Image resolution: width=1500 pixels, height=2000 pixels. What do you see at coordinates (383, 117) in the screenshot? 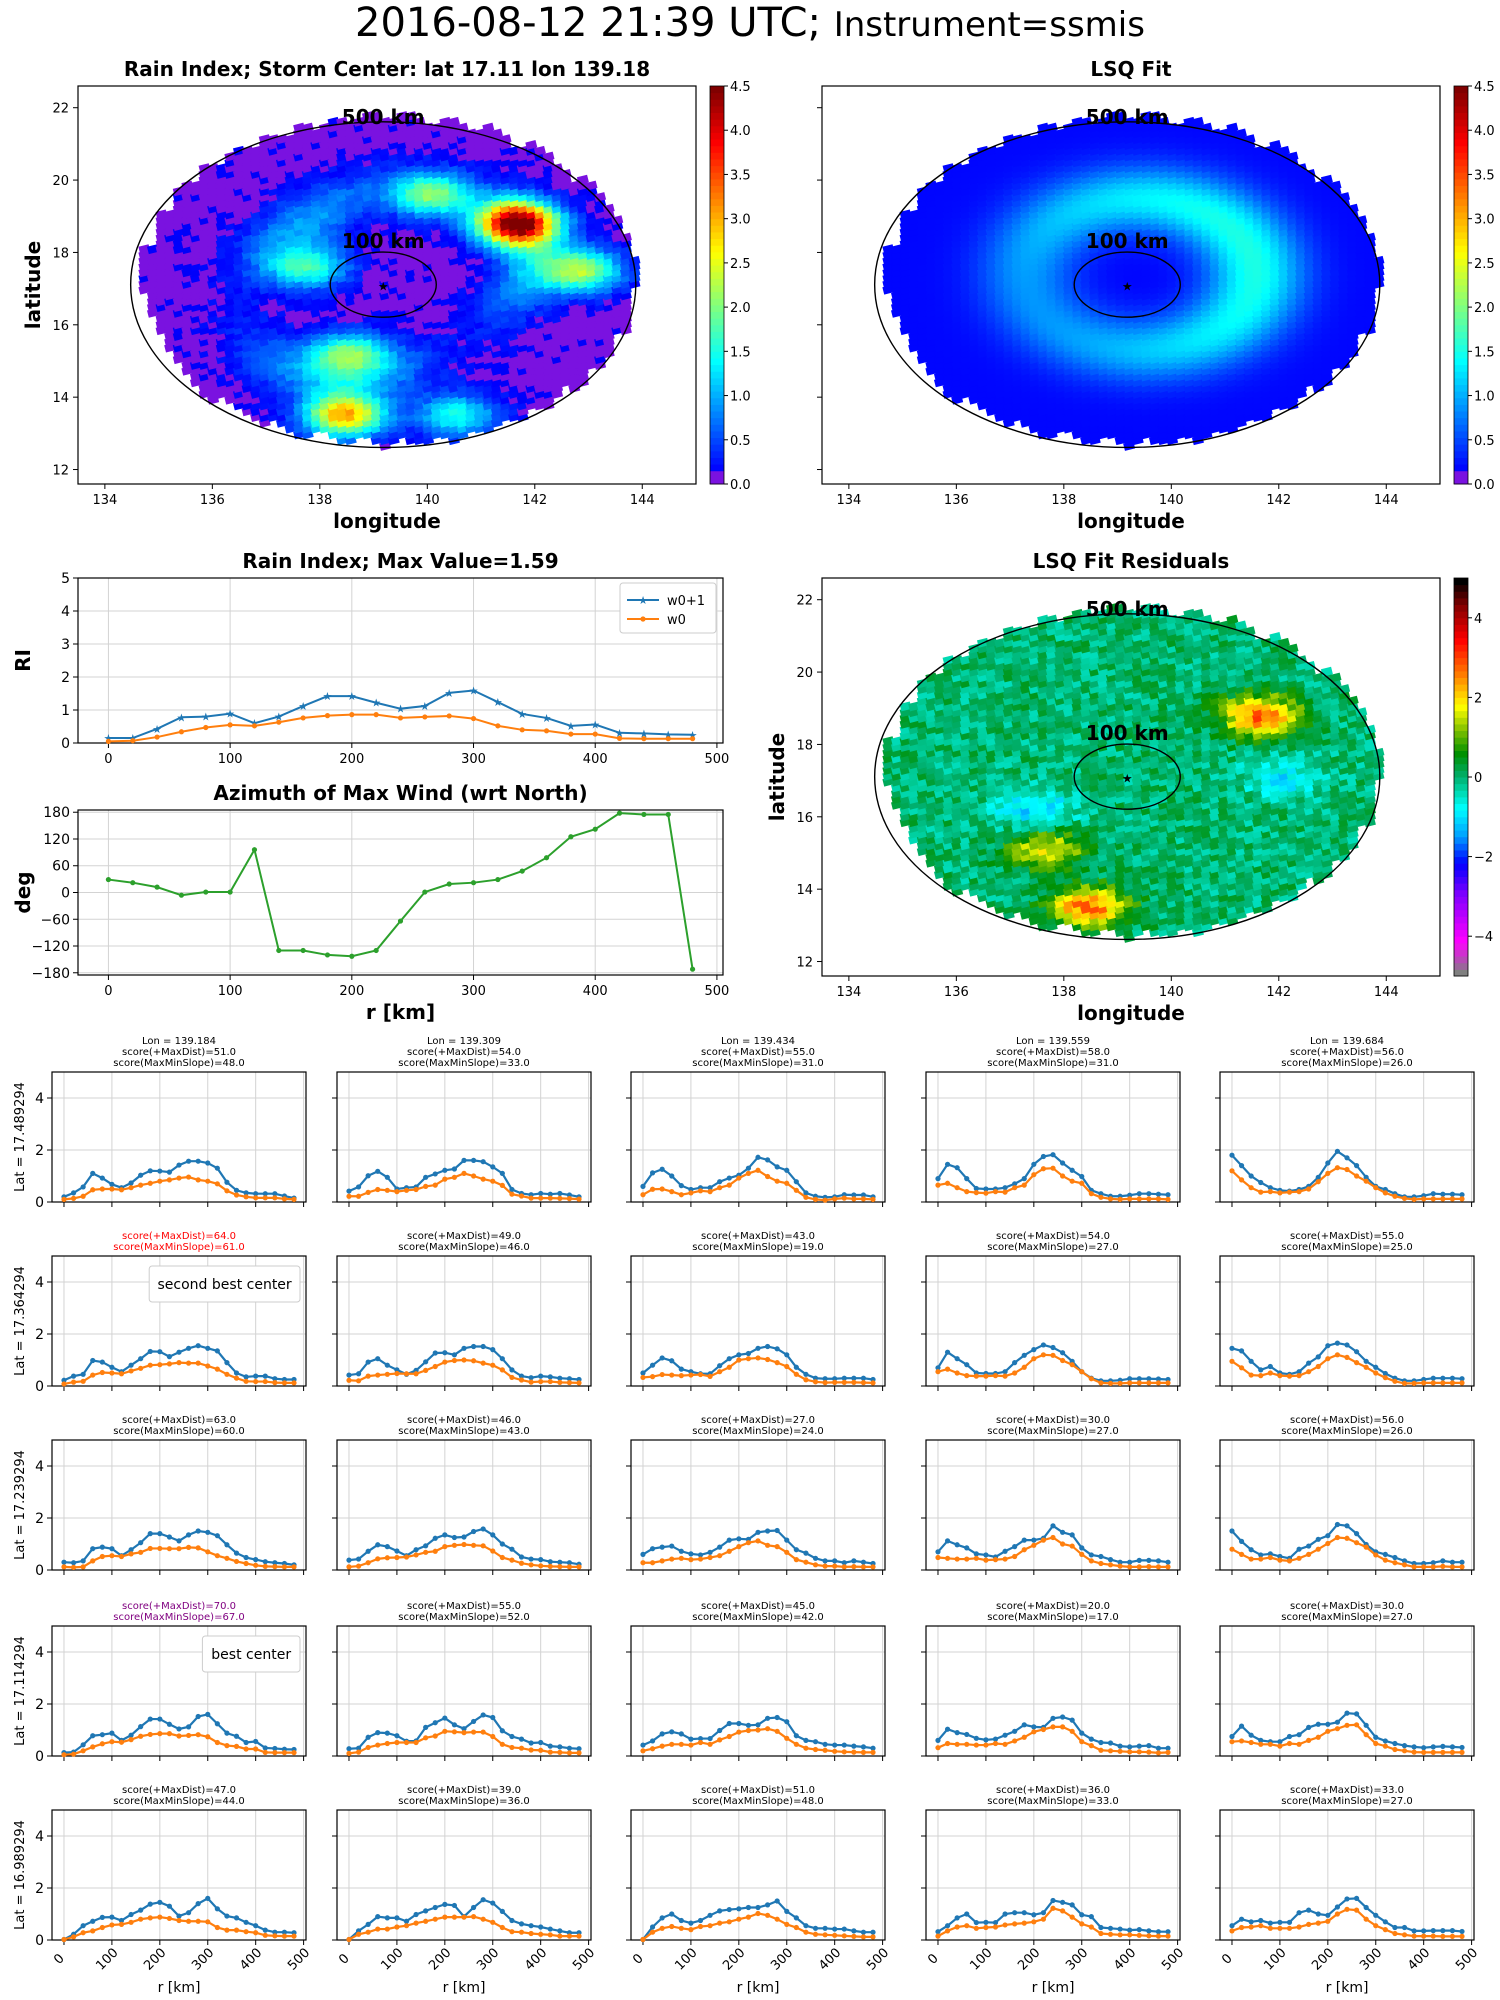
I see `ring-label-500km: 500 km` at bounding box center [383, 117].